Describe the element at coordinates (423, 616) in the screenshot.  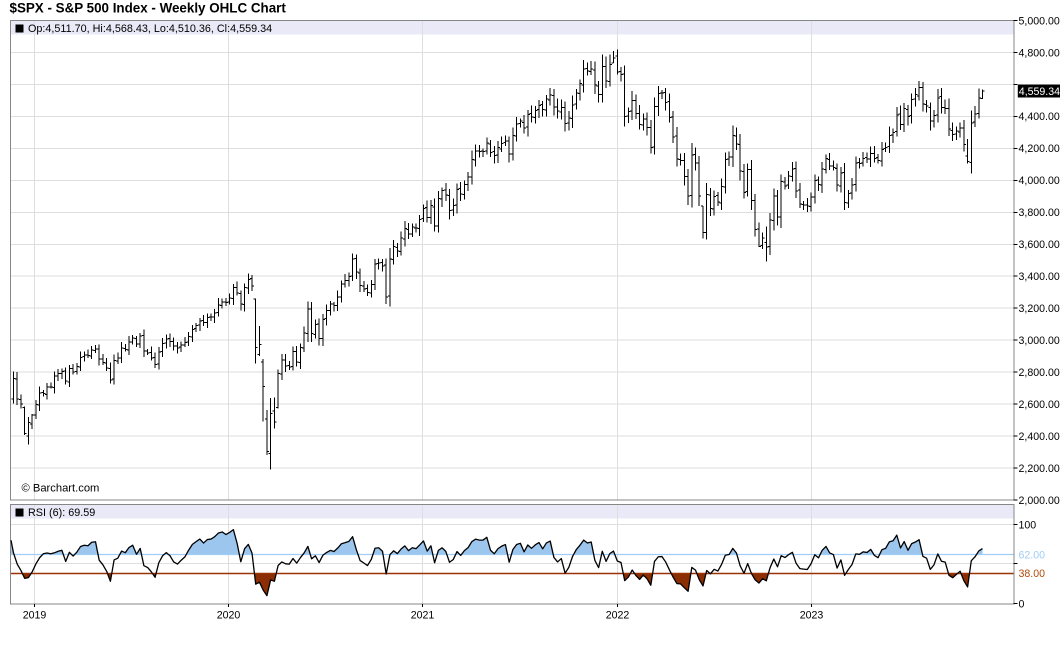
I see `svg-text: 2021` at that location.